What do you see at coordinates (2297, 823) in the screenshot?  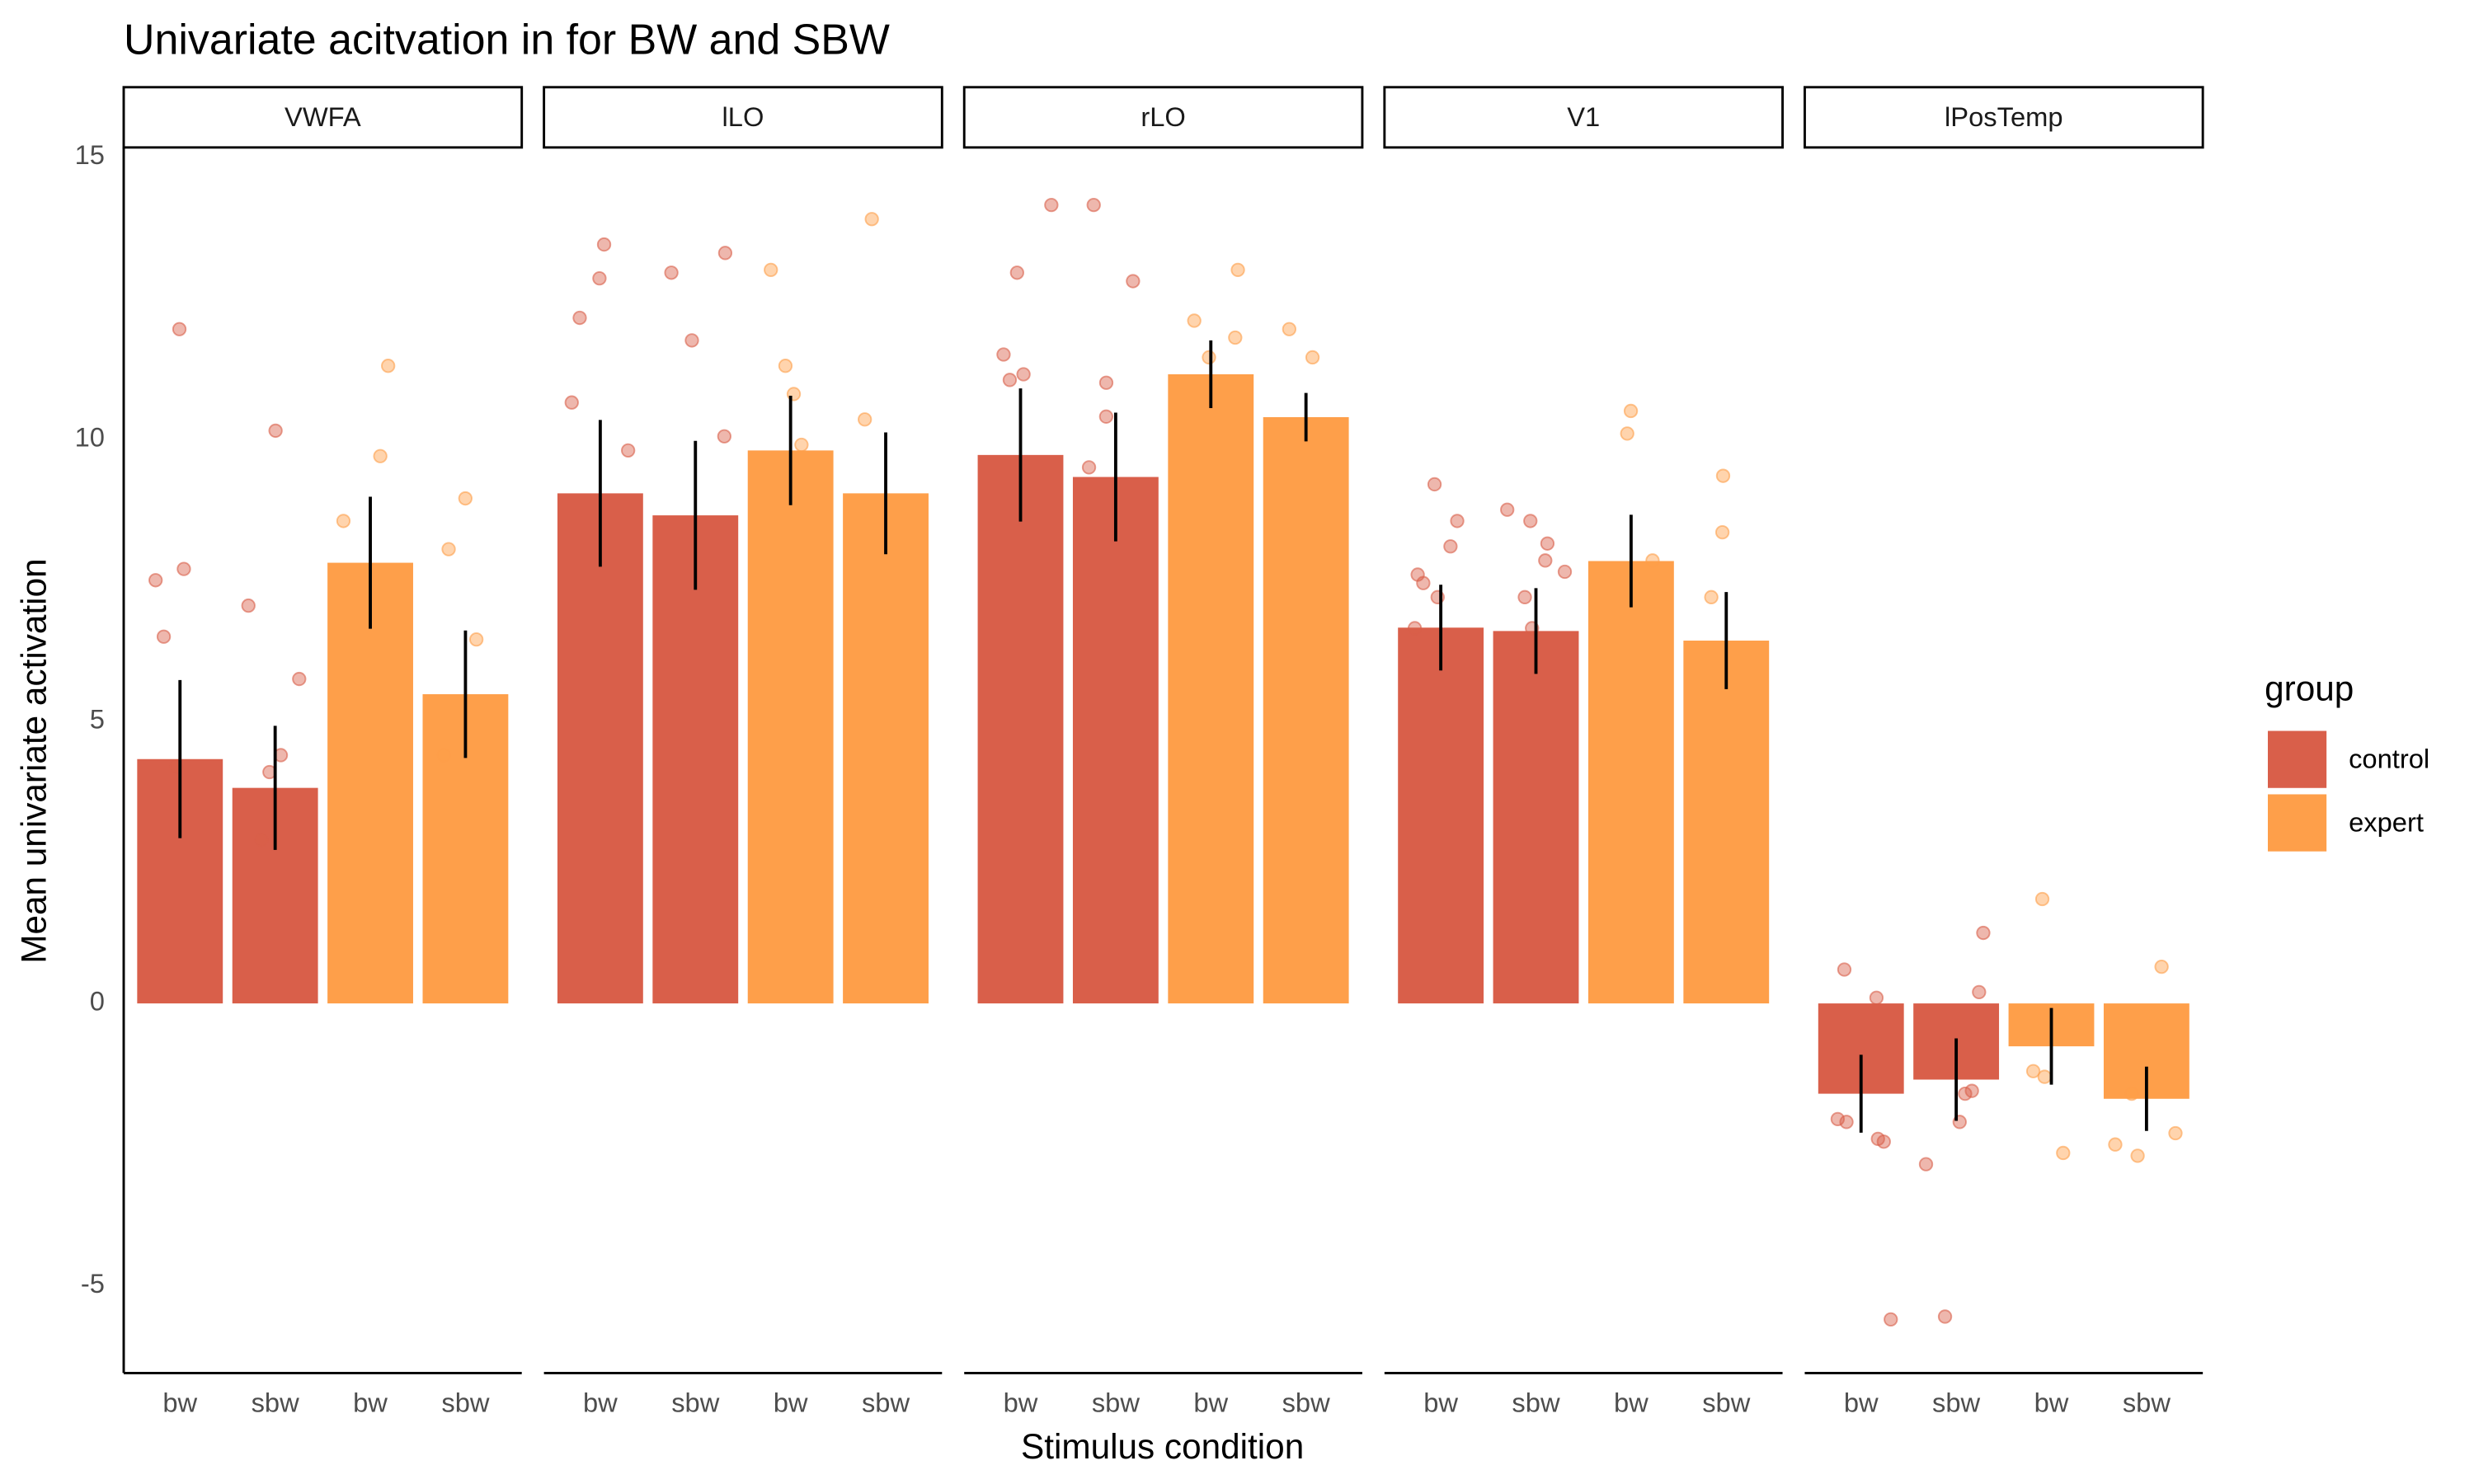 I see `legend-swatch` at bounding box center [2297, 823].